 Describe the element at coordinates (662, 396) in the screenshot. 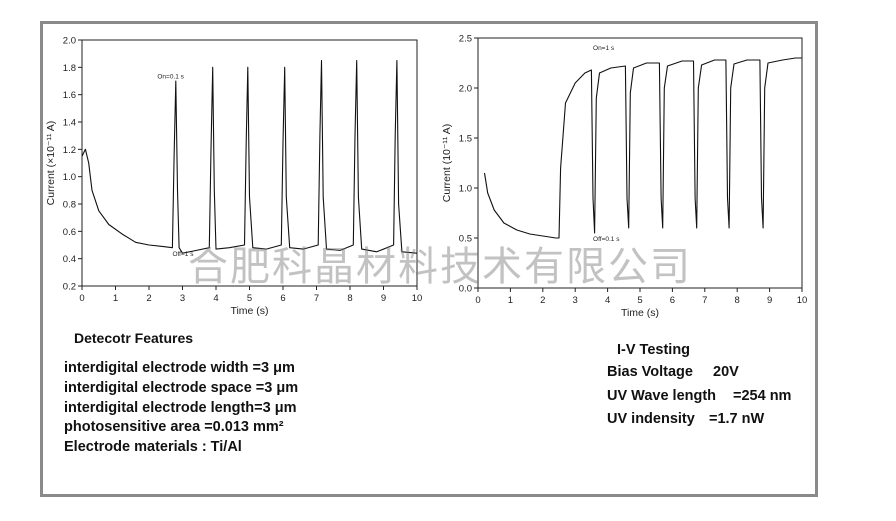

I see `uv-wavelength-label: UV Wave length` at that location.